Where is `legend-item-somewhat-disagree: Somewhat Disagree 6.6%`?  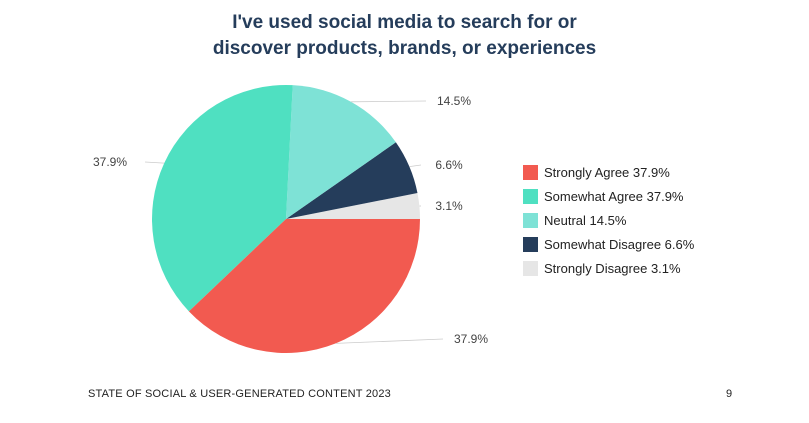
legend-item-somewhat-disagree: Somewhat Disagree 6.6% is located at coordinates (608, 244).